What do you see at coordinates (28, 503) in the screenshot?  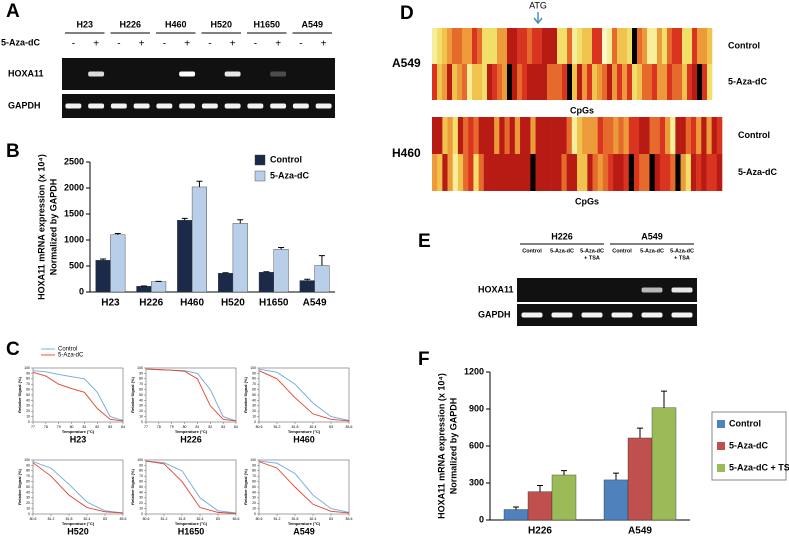 I see `label: 20` at bounding box center [28, 503].